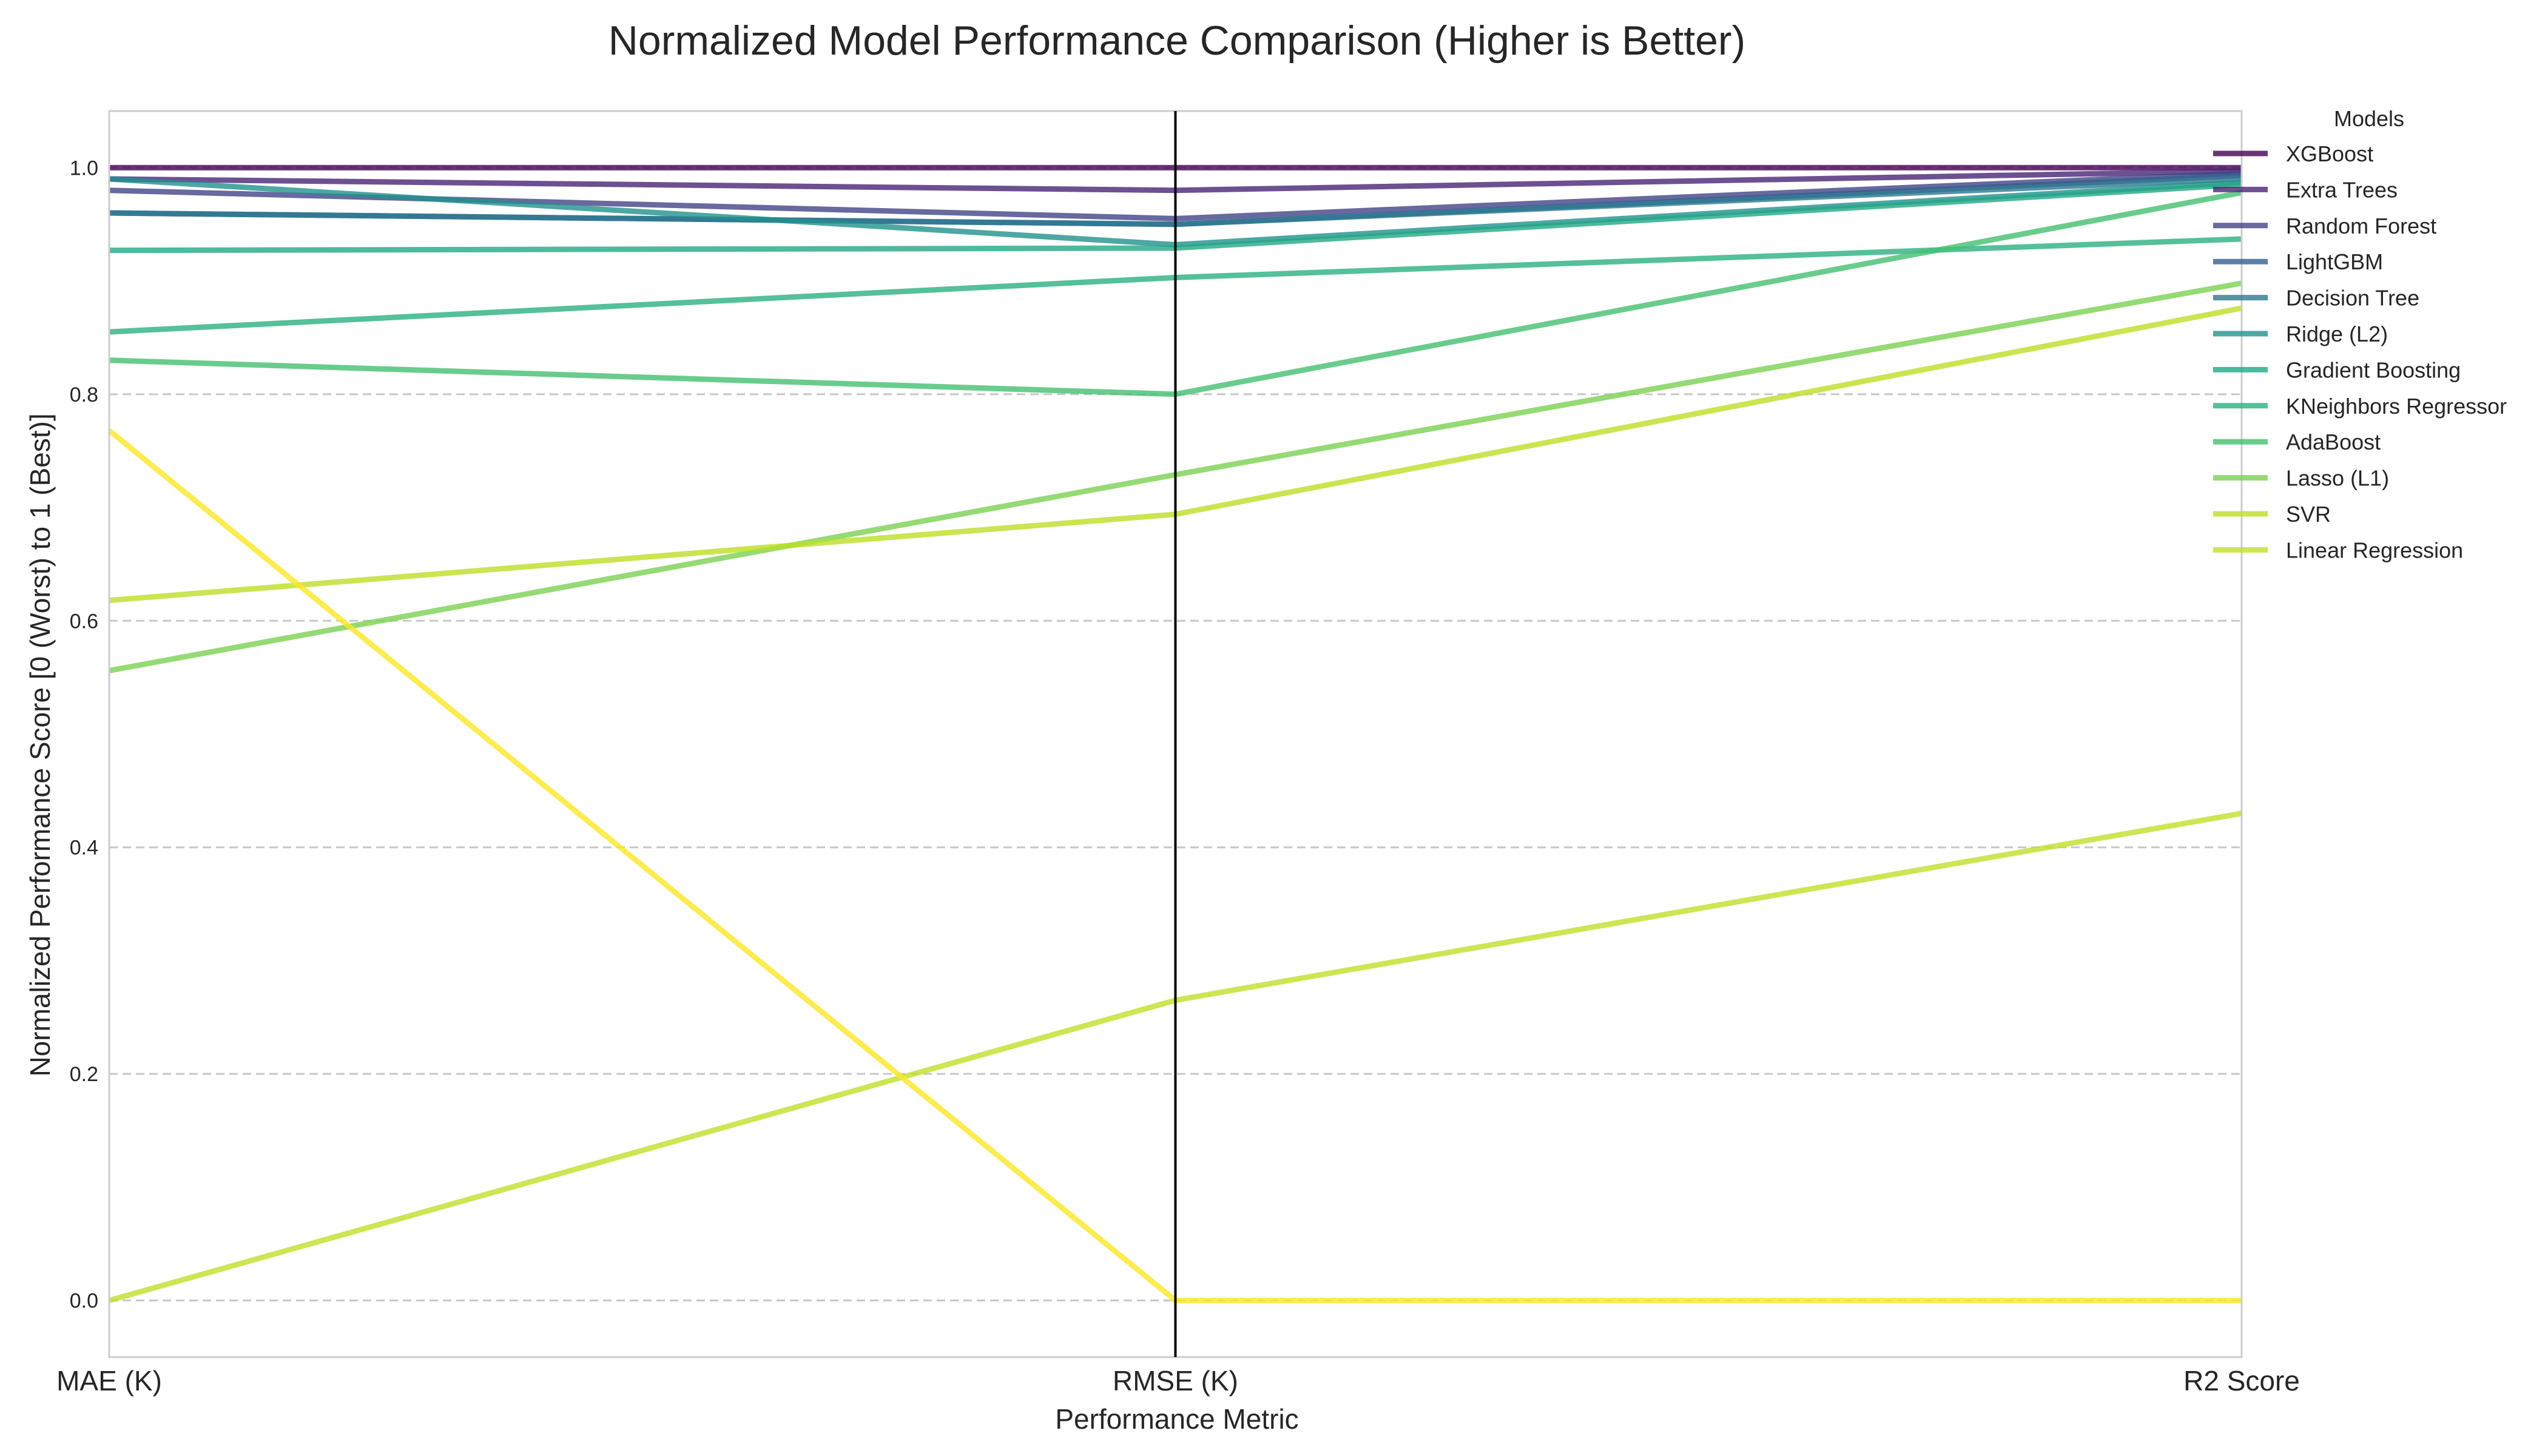 This screenshot has height=1456, width=2548. What do you see at coordinates (84, 1301) in the screenshot?
I see `y-tick-label: 0.0` at bounding box center [84, 1301].